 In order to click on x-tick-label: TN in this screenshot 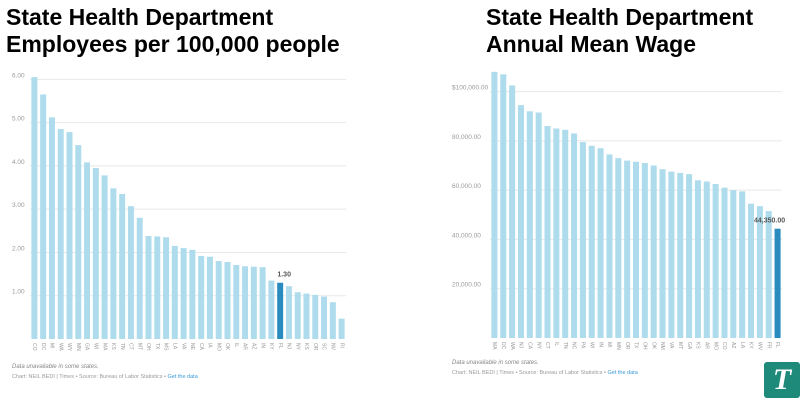, I will do `click(565, 345)`.